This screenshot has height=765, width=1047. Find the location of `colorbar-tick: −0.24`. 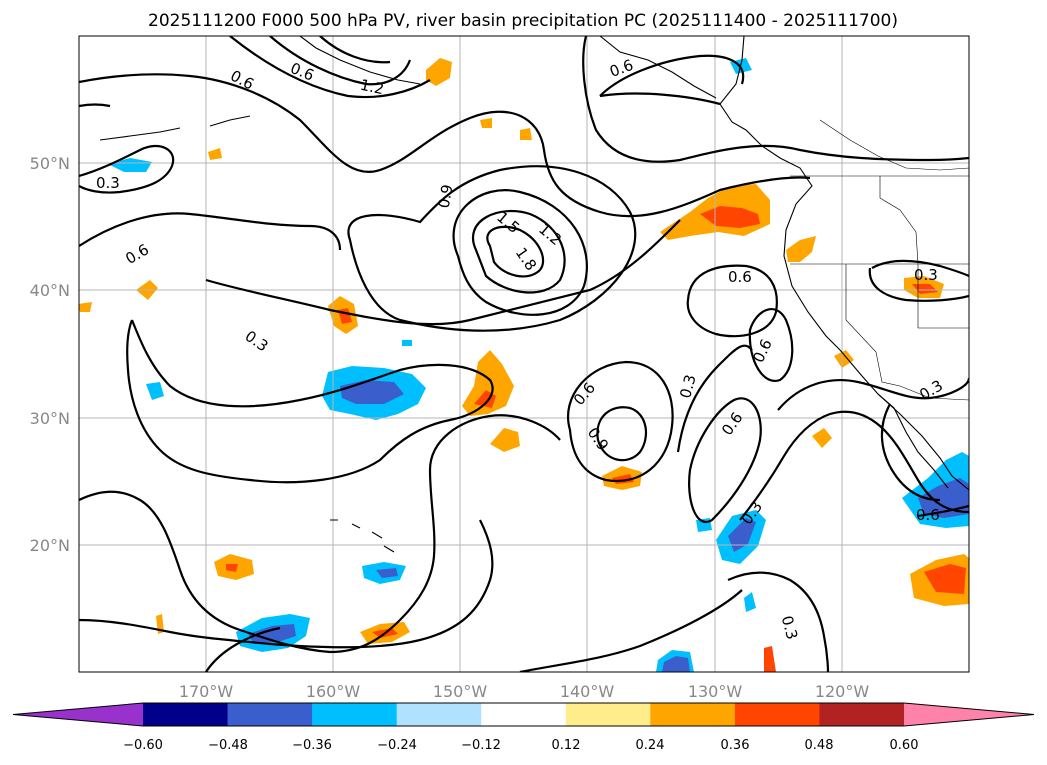

colorbar-tick: −0.24 is located at coordinates (397, 745).